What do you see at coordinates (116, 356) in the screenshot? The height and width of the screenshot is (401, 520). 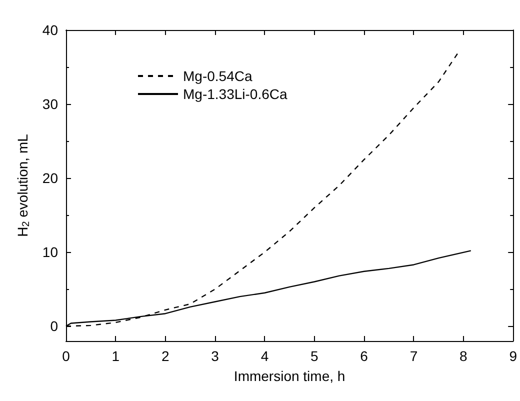 I see `x-tick-label: 1` at bounding box center [116, 356].